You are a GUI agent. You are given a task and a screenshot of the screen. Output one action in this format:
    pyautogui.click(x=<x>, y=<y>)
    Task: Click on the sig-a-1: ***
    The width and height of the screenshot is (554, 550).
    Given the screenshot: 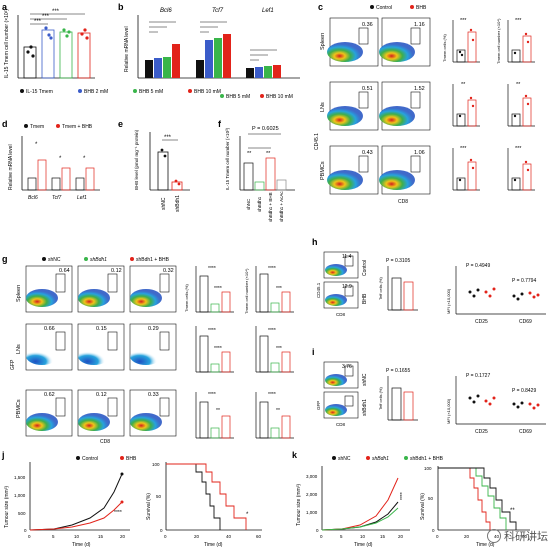 What is the action you would take?
    pyautogui.click(x=56, y=12)
    